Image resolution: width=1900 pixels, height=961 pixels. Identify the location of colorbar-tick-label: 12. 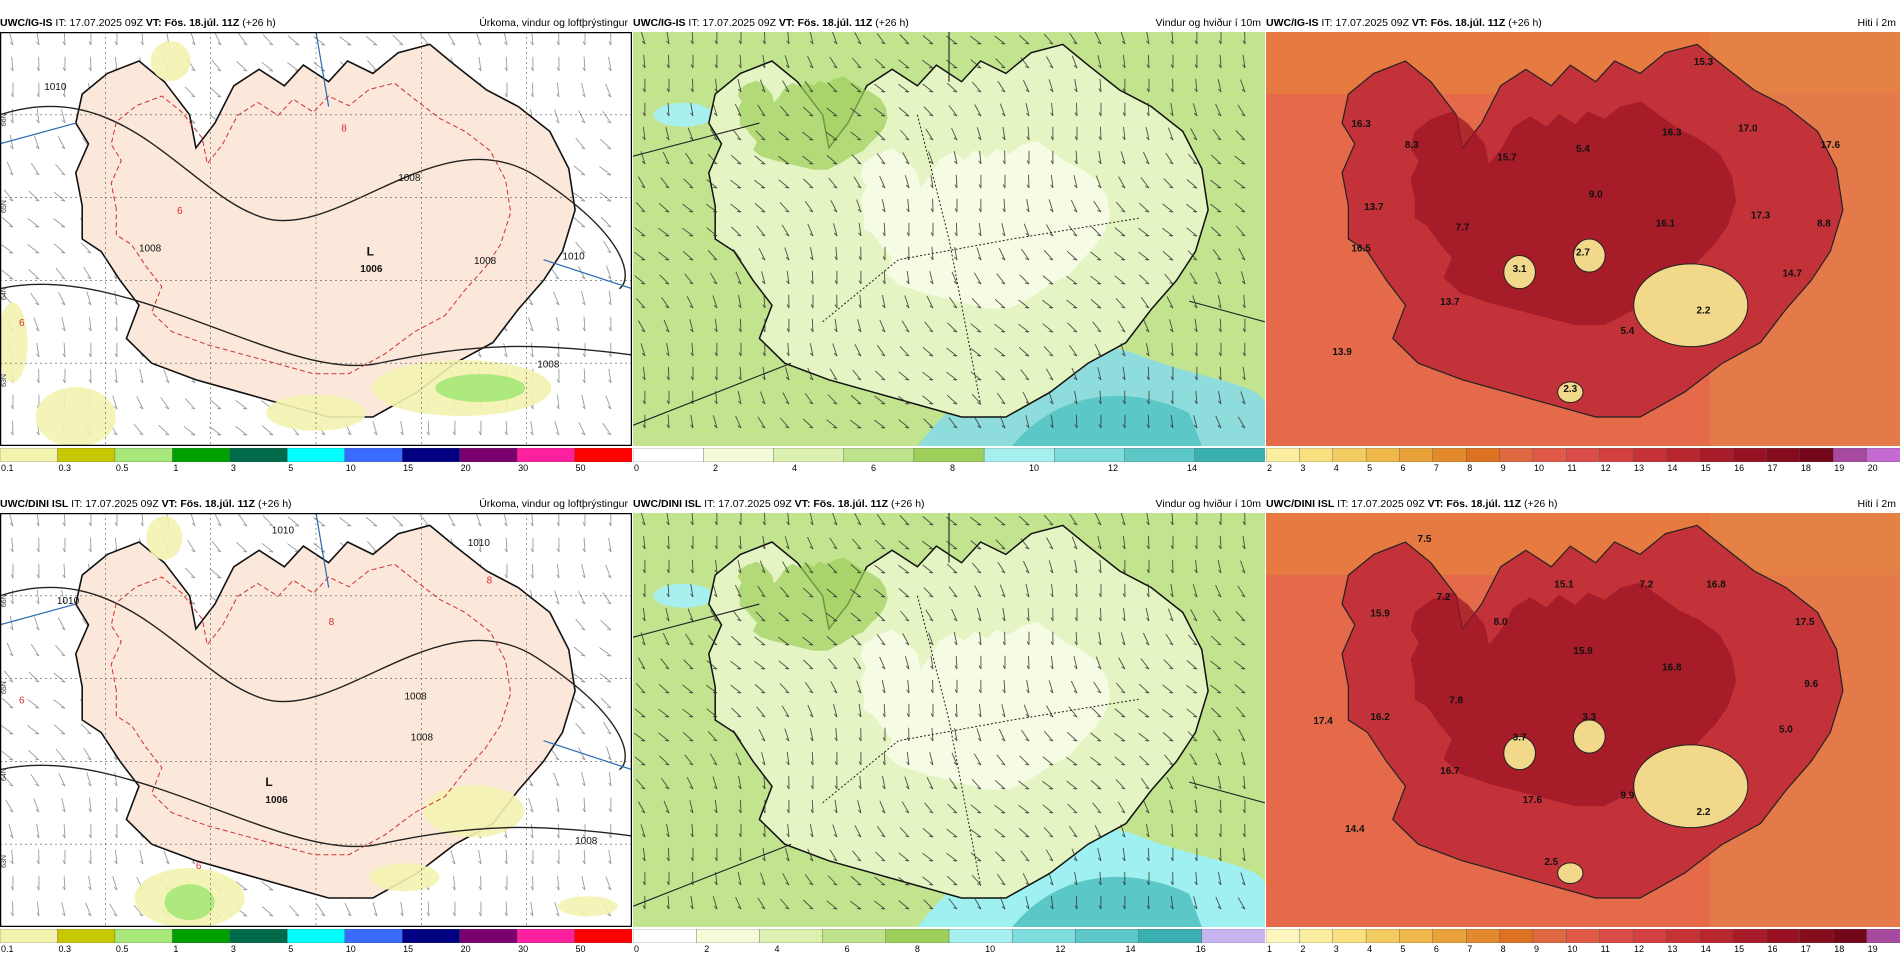
(1606, 468).